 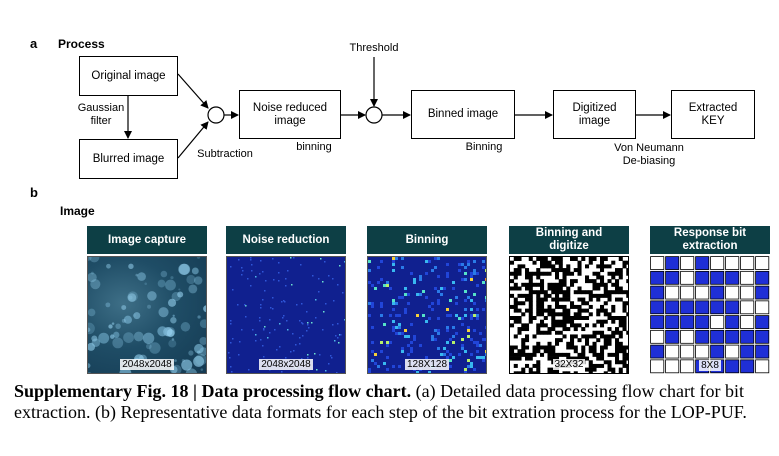 What do you see at coordinates (374, 48) in the screenshot?
I see `label-threshold: Threshold` at bounding box center [374, 48].